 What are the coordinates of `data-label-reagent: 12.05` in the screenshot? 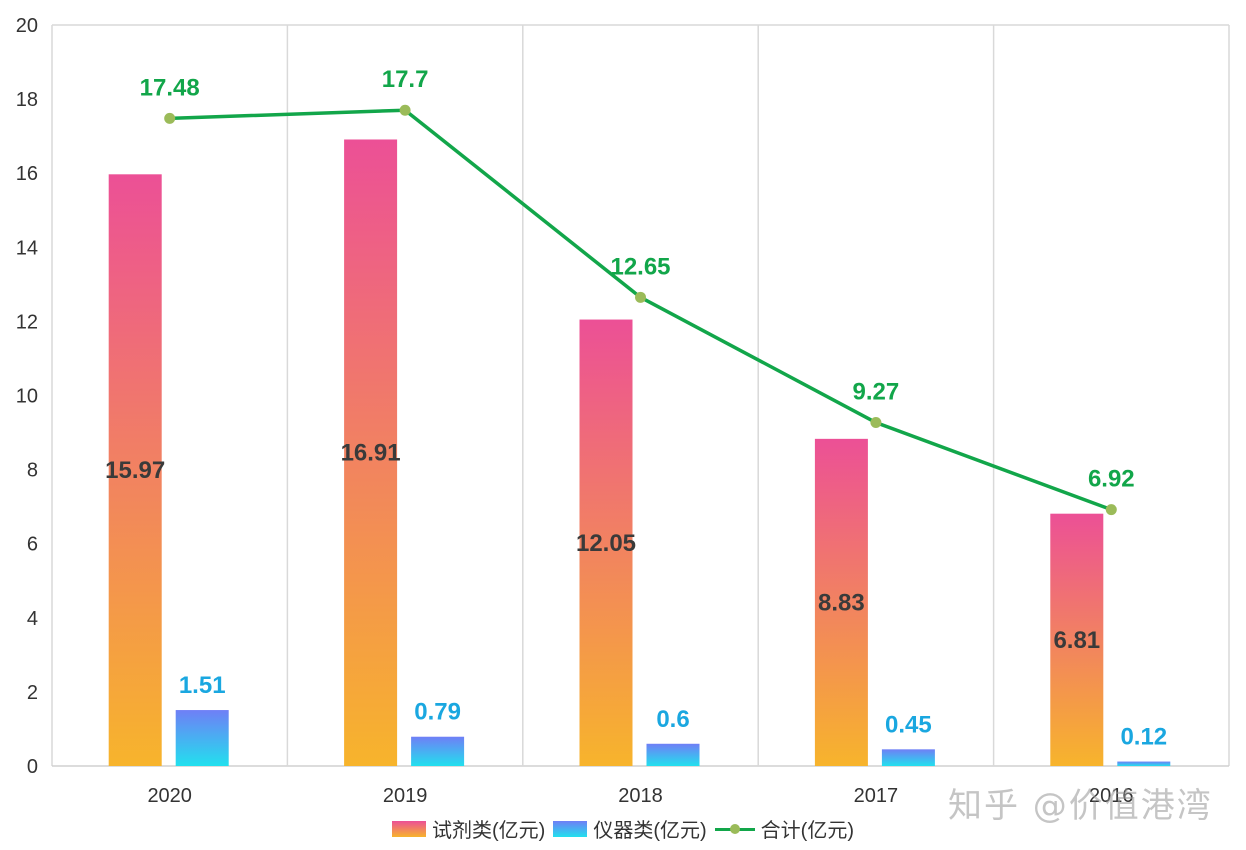 It's located at (606, 543).